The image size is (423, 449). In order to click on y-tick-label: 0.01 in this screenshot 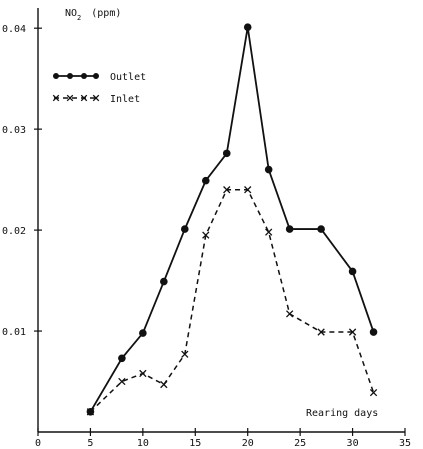, I will do `click(14, 332)`.